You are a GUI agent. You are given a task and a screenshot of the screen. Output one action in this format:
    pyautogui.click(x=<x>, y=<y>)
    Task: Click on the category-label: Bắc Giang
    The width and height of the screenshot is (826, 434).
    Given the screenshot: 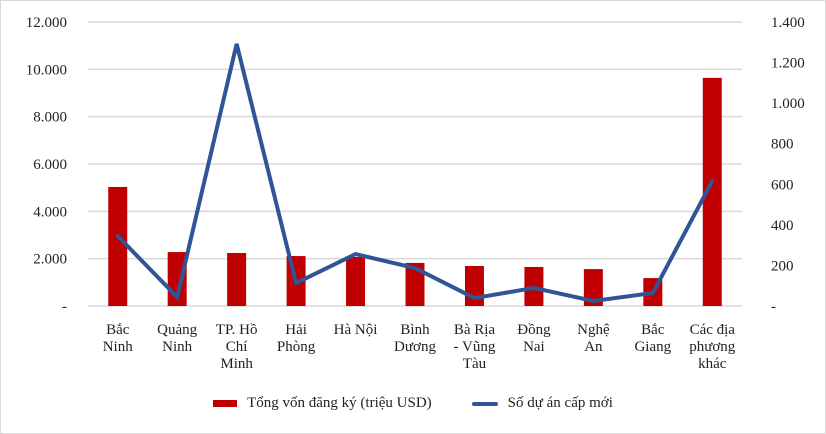 What is the action you would take?
    pyautogui.click(x=652, y=338)
    